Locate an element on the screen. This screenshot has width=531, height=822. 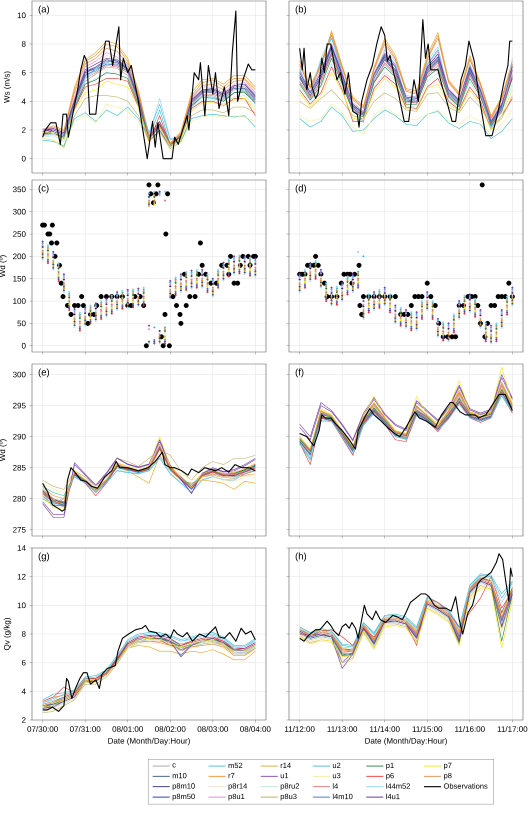
y-axis-title: Ws (m/s) is located at coordinates (8, 87).